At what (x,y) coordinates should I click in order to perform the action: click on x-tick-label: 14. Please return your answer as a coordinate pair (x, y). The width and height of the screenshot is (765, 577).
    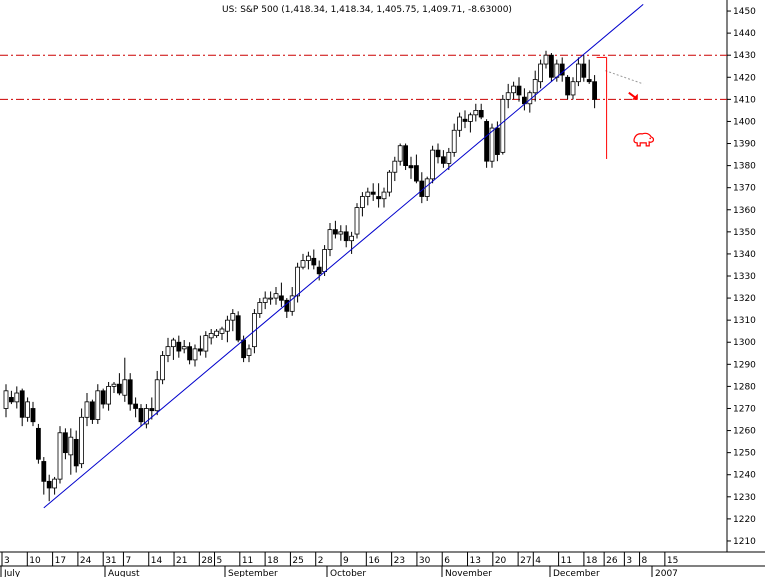
    Looking at the image, I should click on (157, 561).